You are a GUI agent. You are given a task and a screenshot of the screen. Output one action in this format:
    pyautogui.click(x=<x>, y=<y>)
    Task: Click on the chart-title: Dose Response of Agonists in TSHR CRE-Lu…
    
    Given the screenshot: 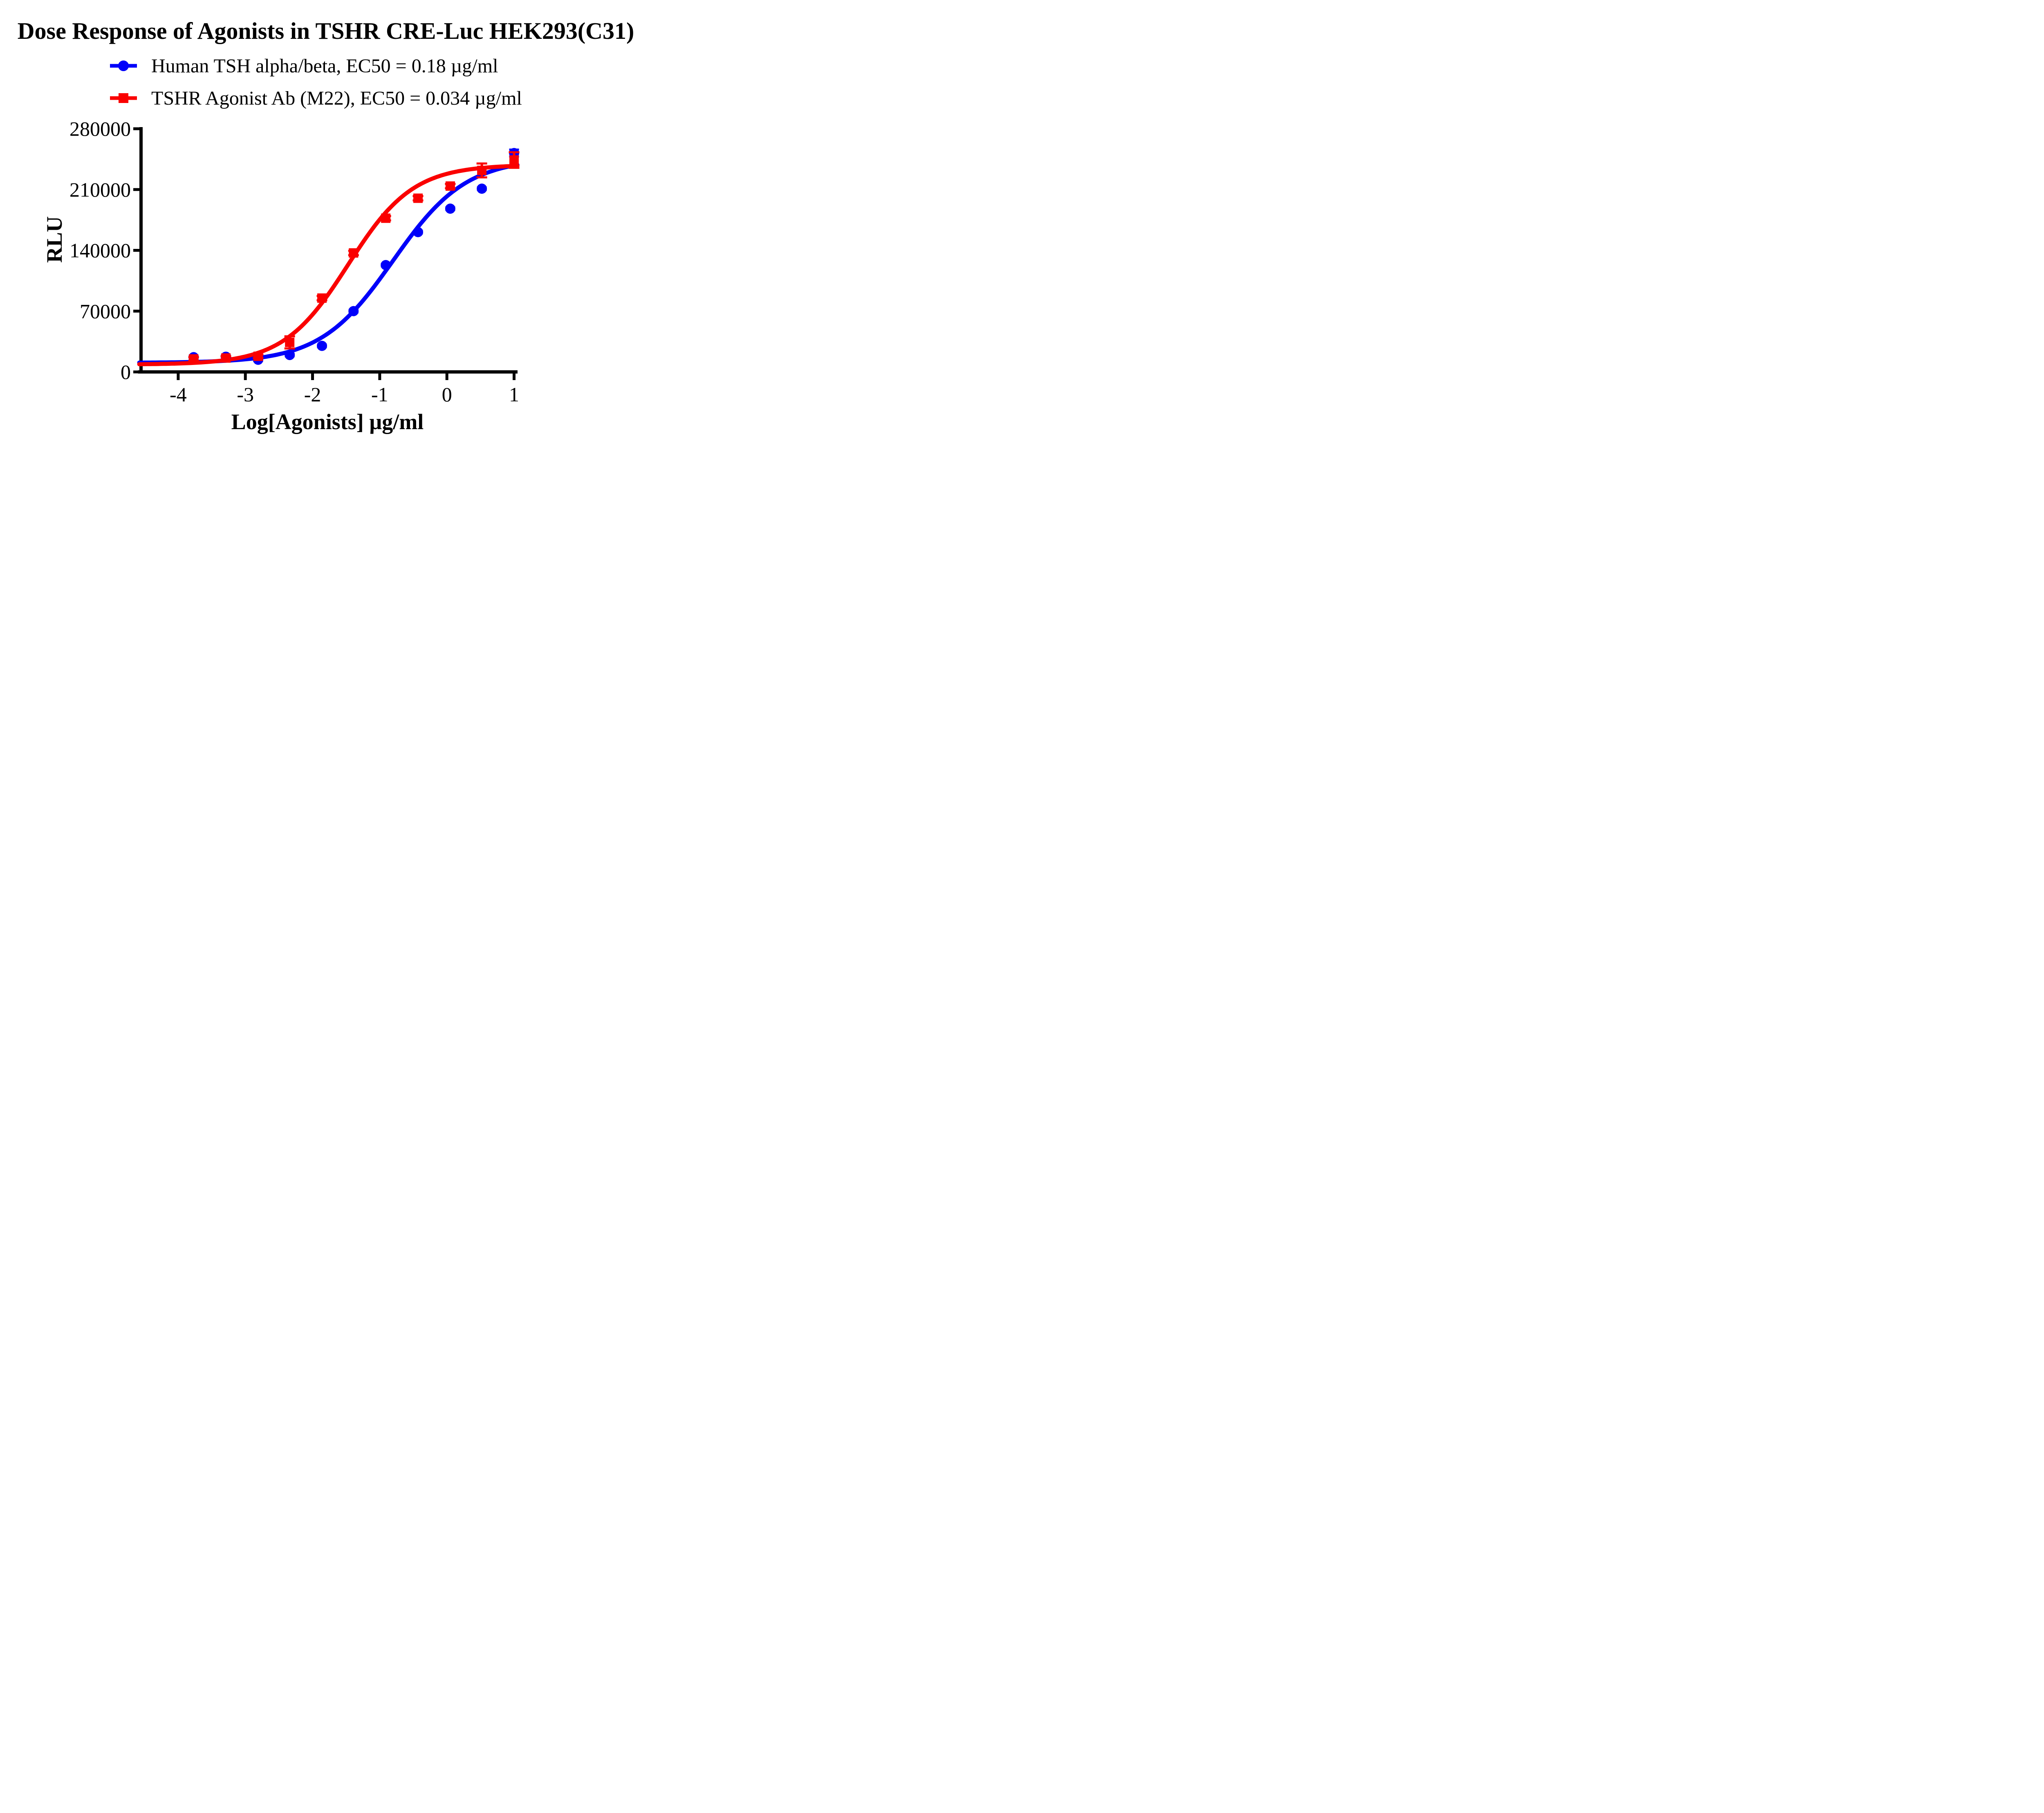 What is the action you would take?
    pyautogui.click(x=325, y=31)
    